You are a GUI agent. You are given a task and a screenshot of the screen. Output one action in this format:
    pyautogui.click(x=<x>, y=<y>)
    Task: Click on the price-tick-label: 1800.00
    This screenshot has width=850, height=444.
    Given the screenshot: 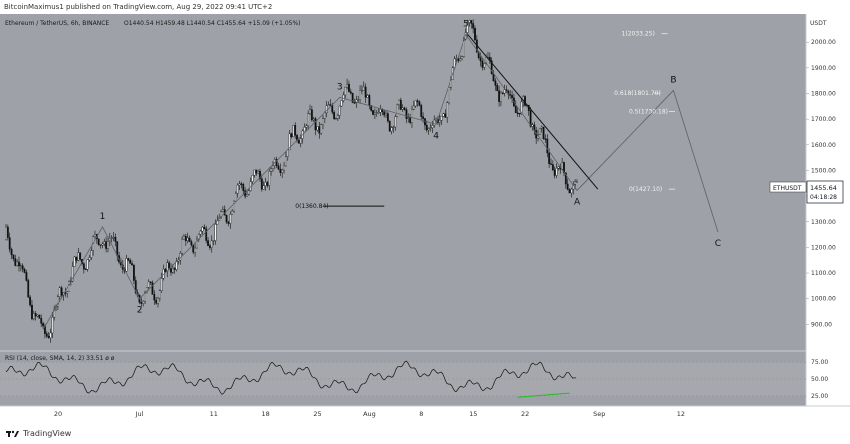 What is the action you would take?
    pyautogui.click(x=823, y=94)
    